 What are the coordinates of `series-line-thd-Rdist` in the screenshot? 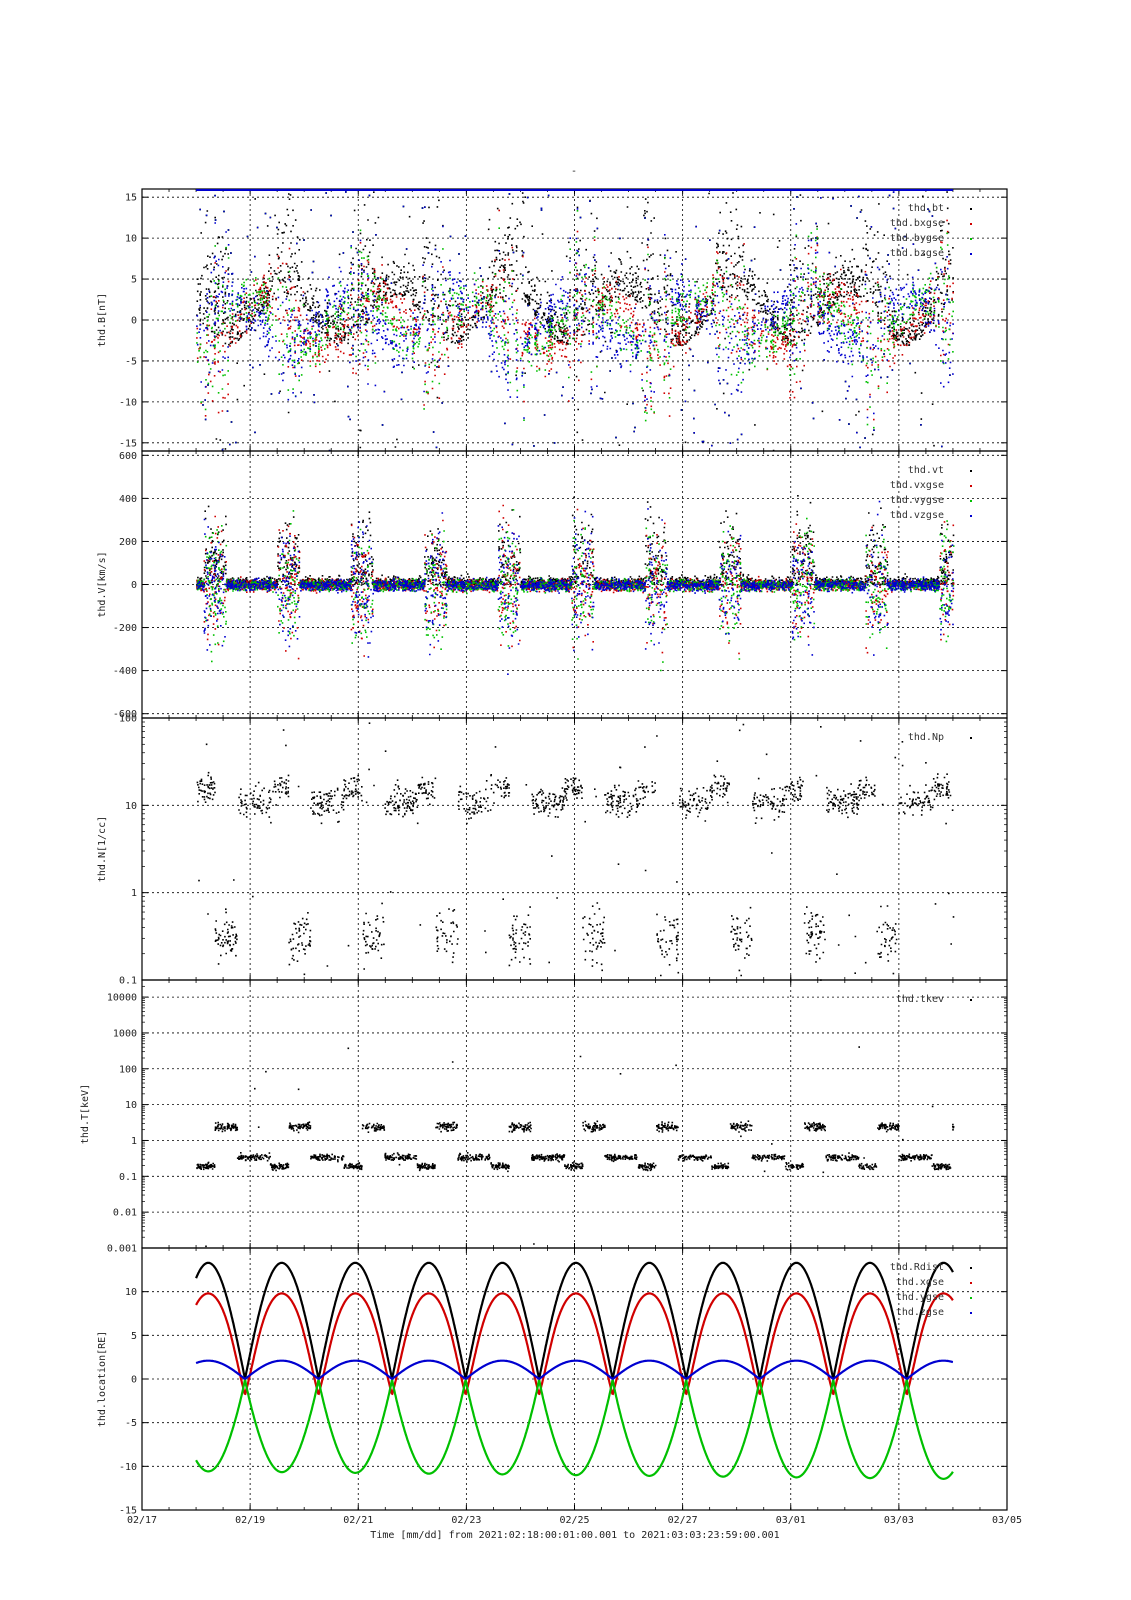 It's located at (574, 1320).